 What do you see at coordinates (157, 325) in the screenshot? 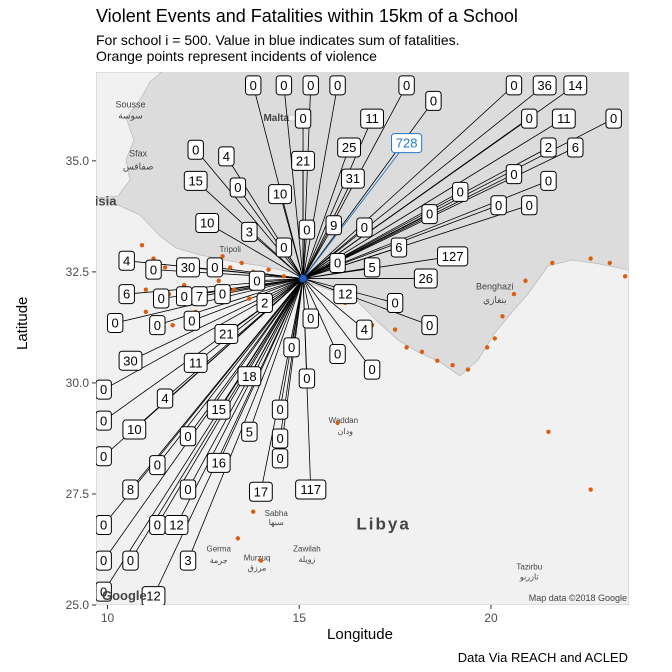
I see `fatality-label-55: 0` at bounding box center [157, 325].